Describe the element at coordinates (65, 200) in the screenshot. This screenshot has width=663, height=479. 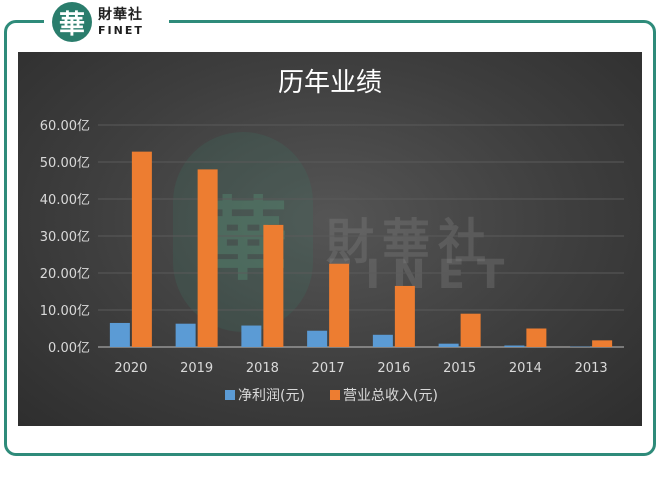
I see `y-tick-label: 40.00亿` at that location.